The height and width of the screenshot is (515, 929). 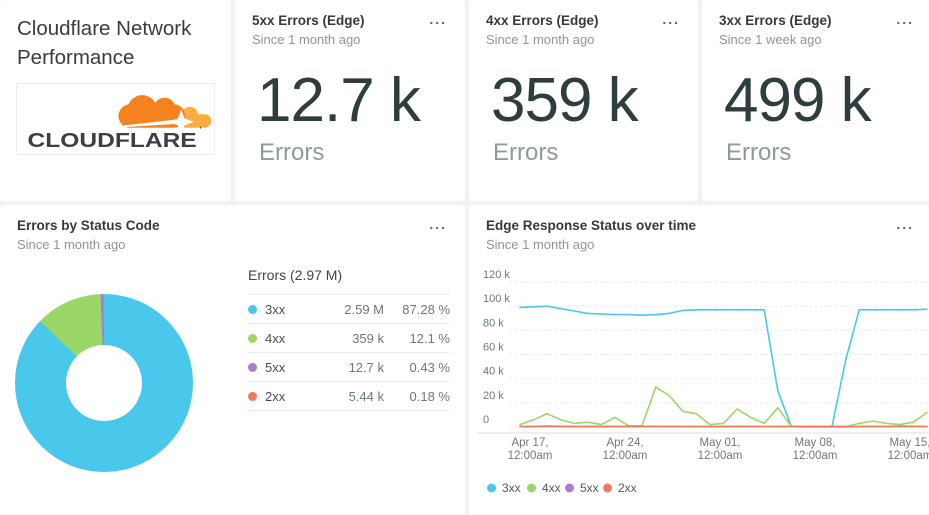 I want to click on y-axis-tick-label: 100 k, so click(x=496, y=299).